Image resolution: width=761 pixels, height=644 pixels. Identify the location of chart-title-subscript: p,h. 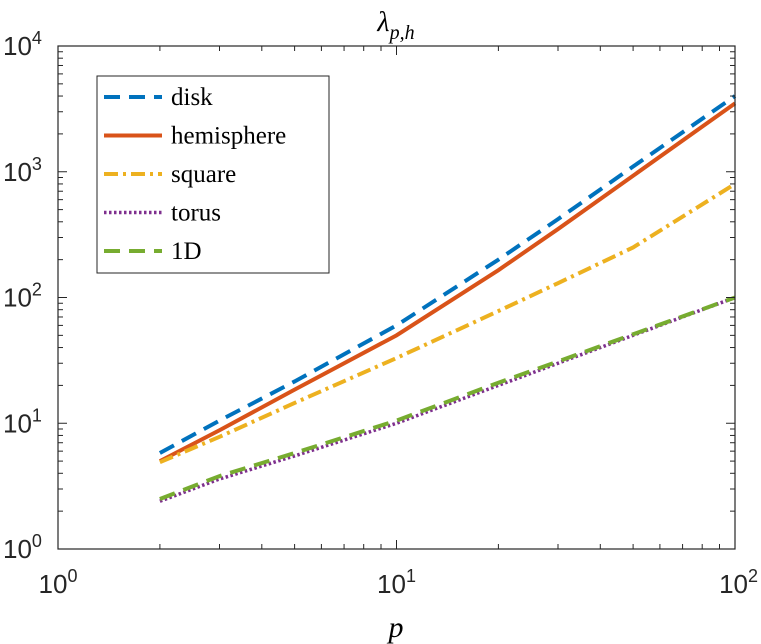
(401, 33).